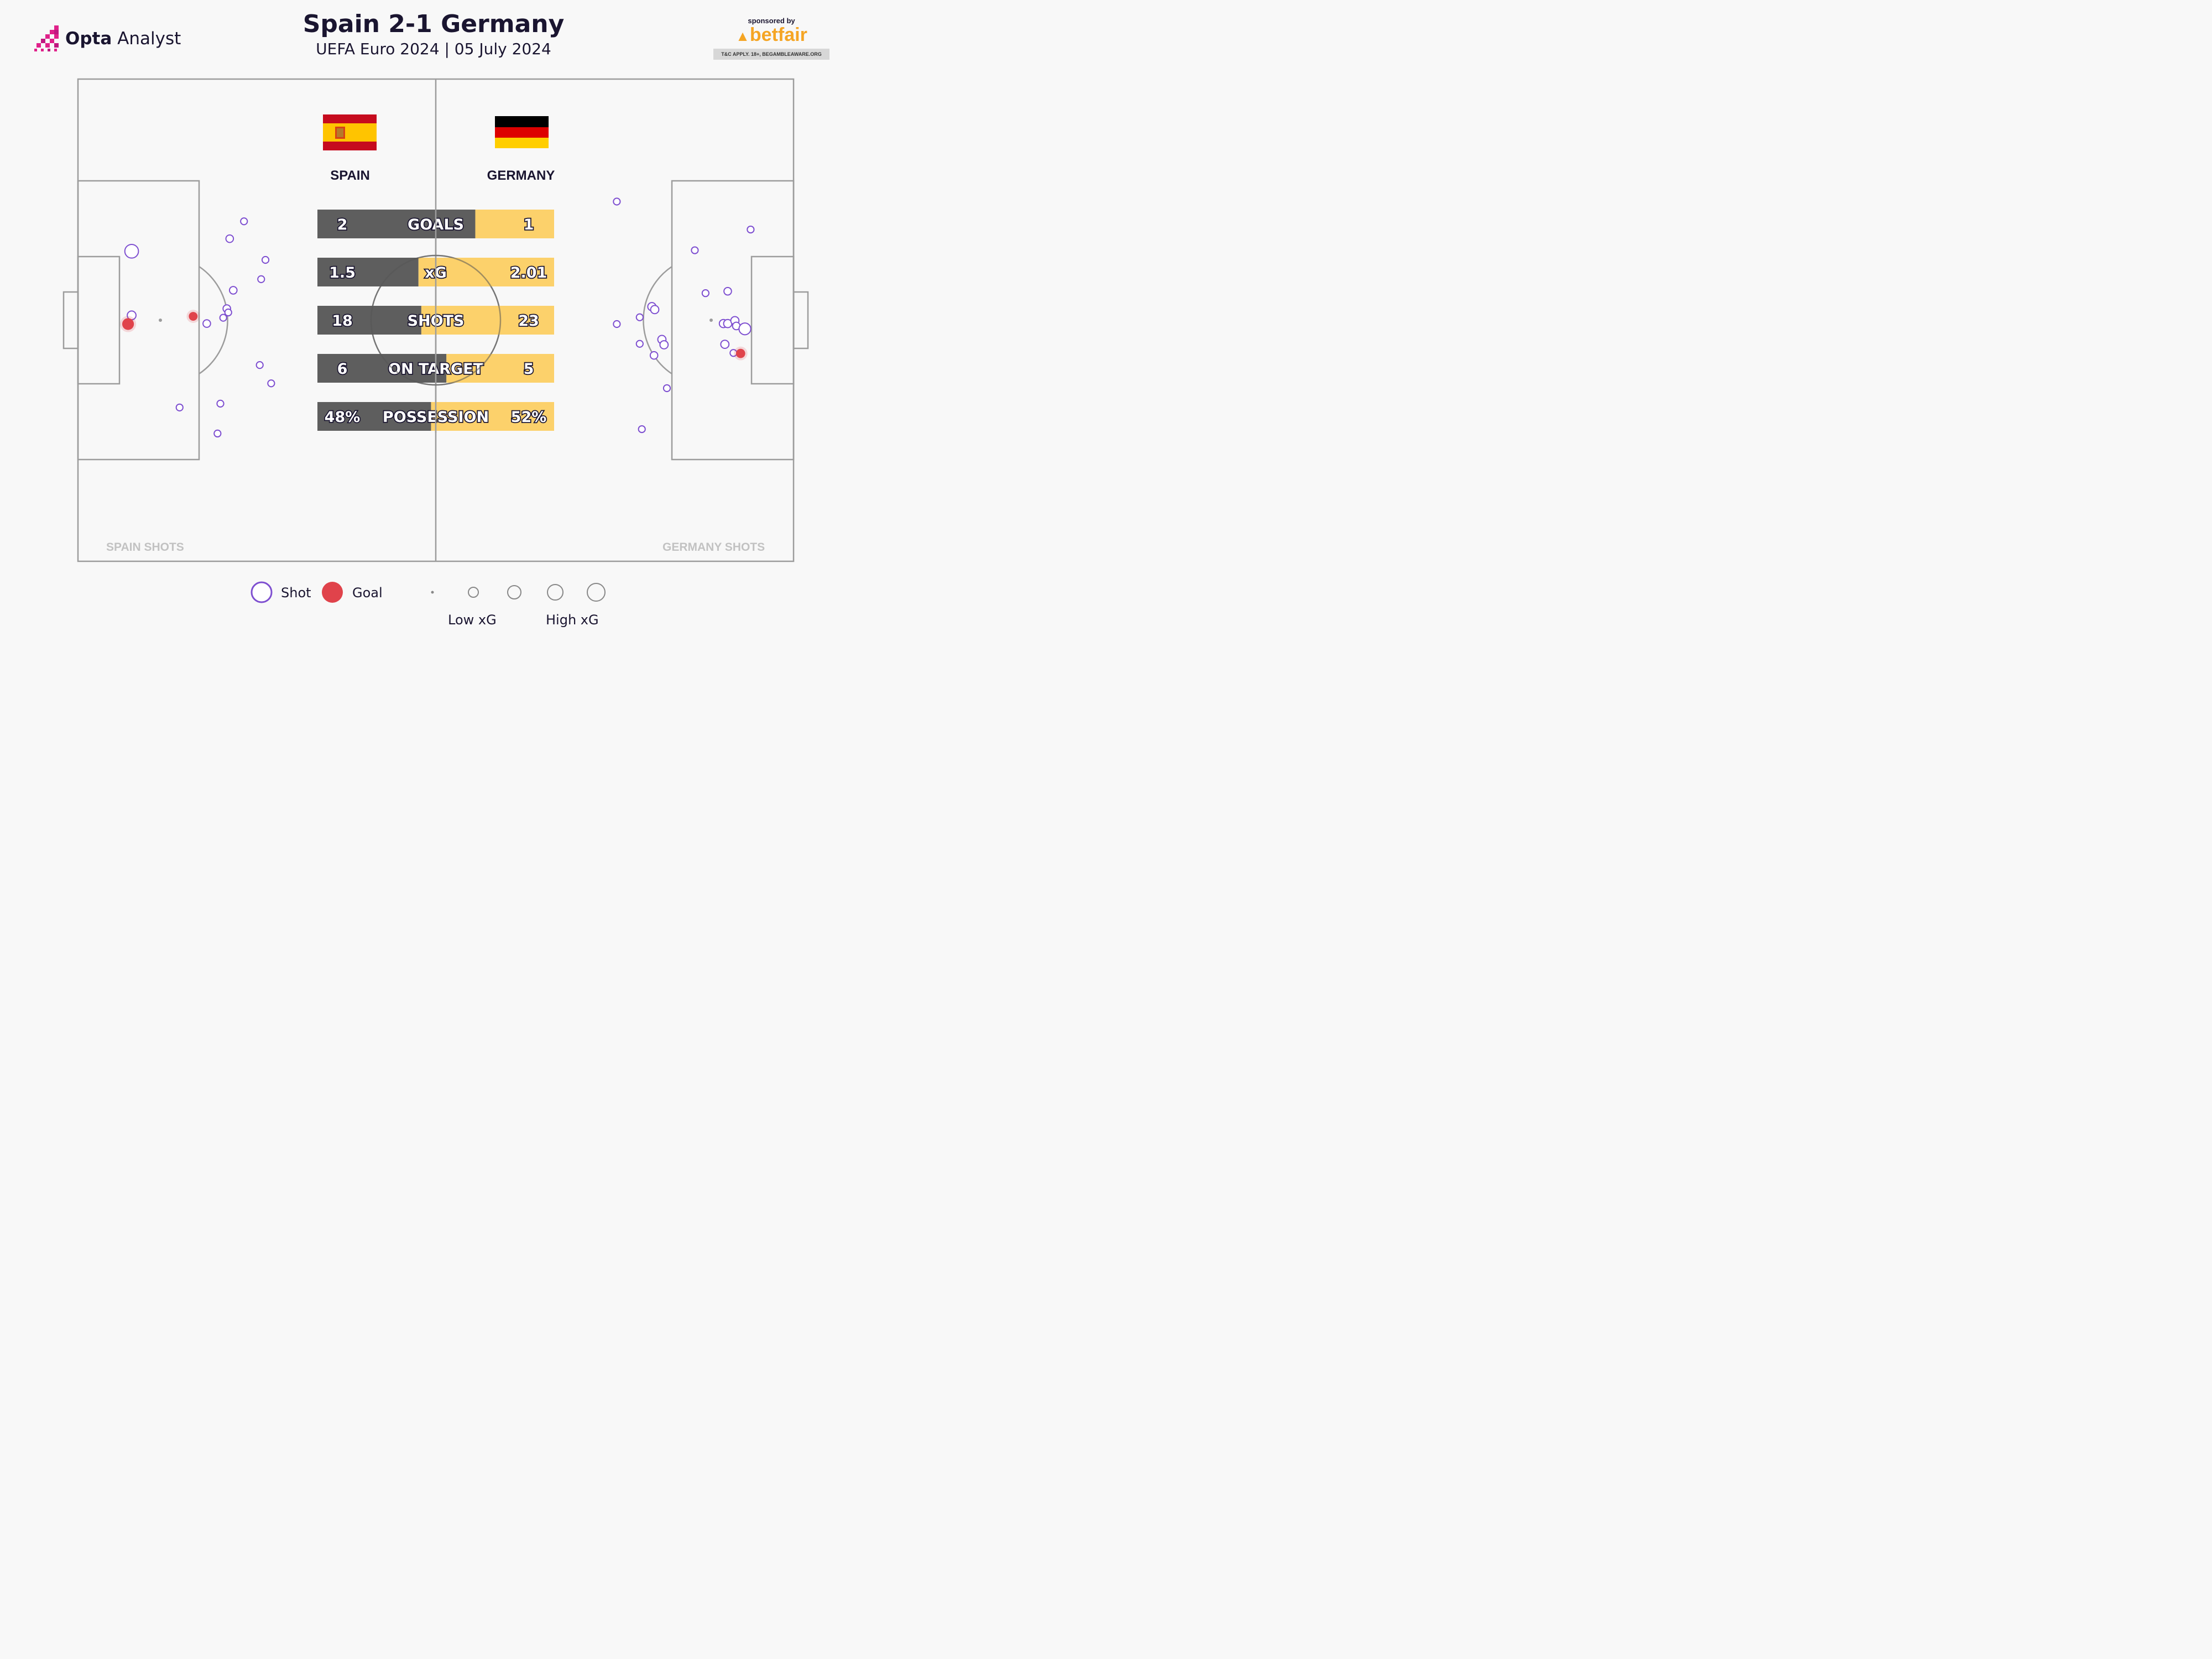 The width and height of the screenshot is (2212, 1659). What do you see at coordinates (343, 273) in the screenshot?
I see `home-stat-value: 1.5` at bounding box center [343, 273].